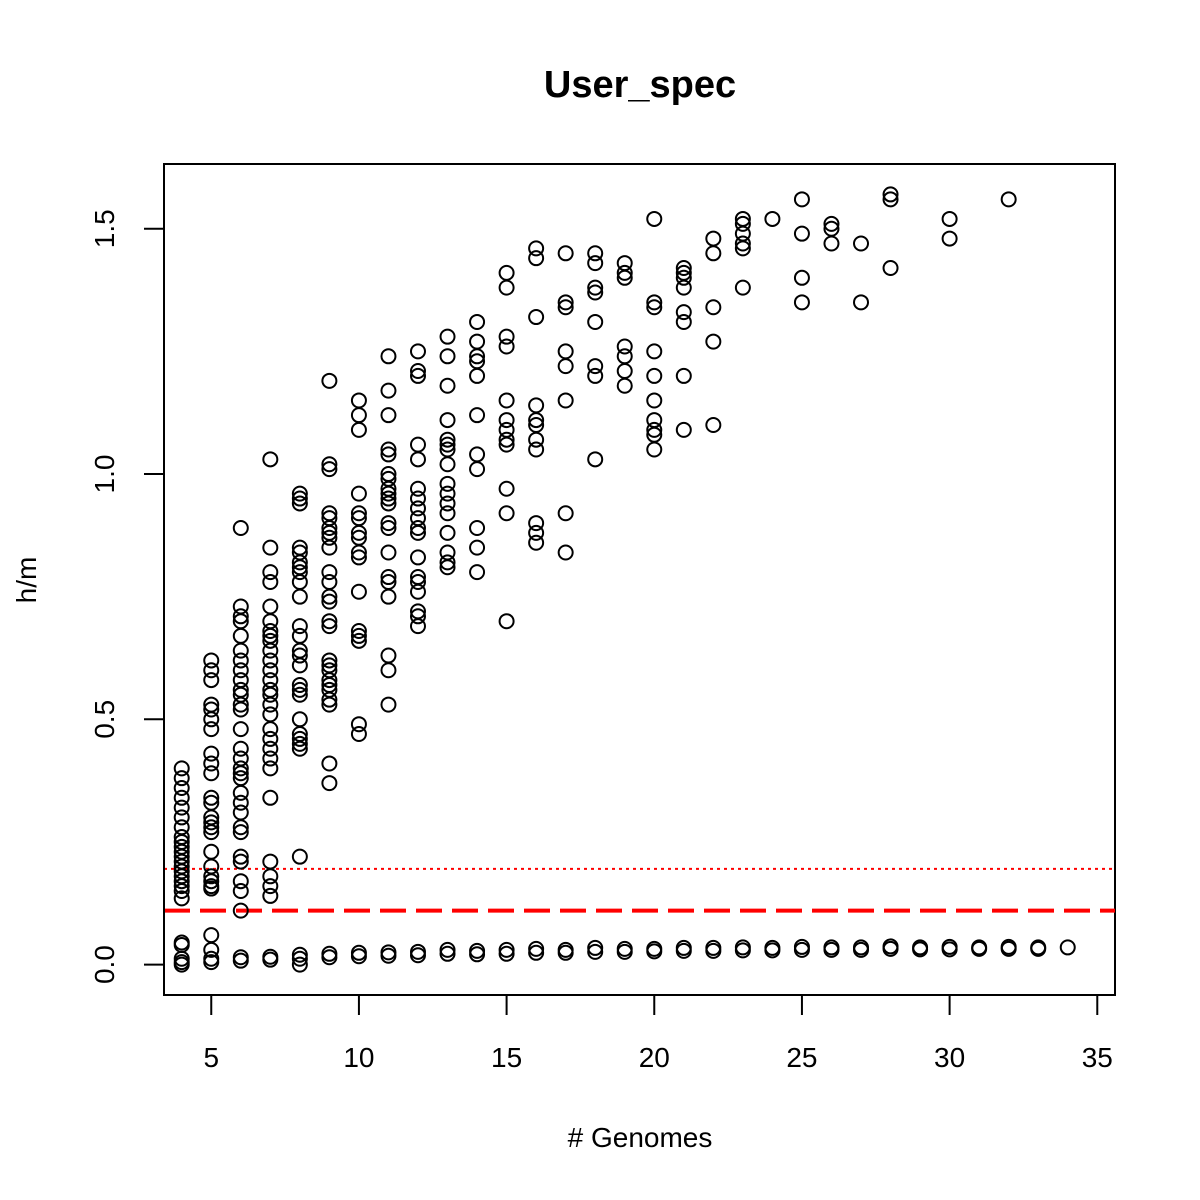 The image size is (1200, 1200). Describe the element at coordinates (639, 890) in the screenshot. I see `reference-lines` at that location.